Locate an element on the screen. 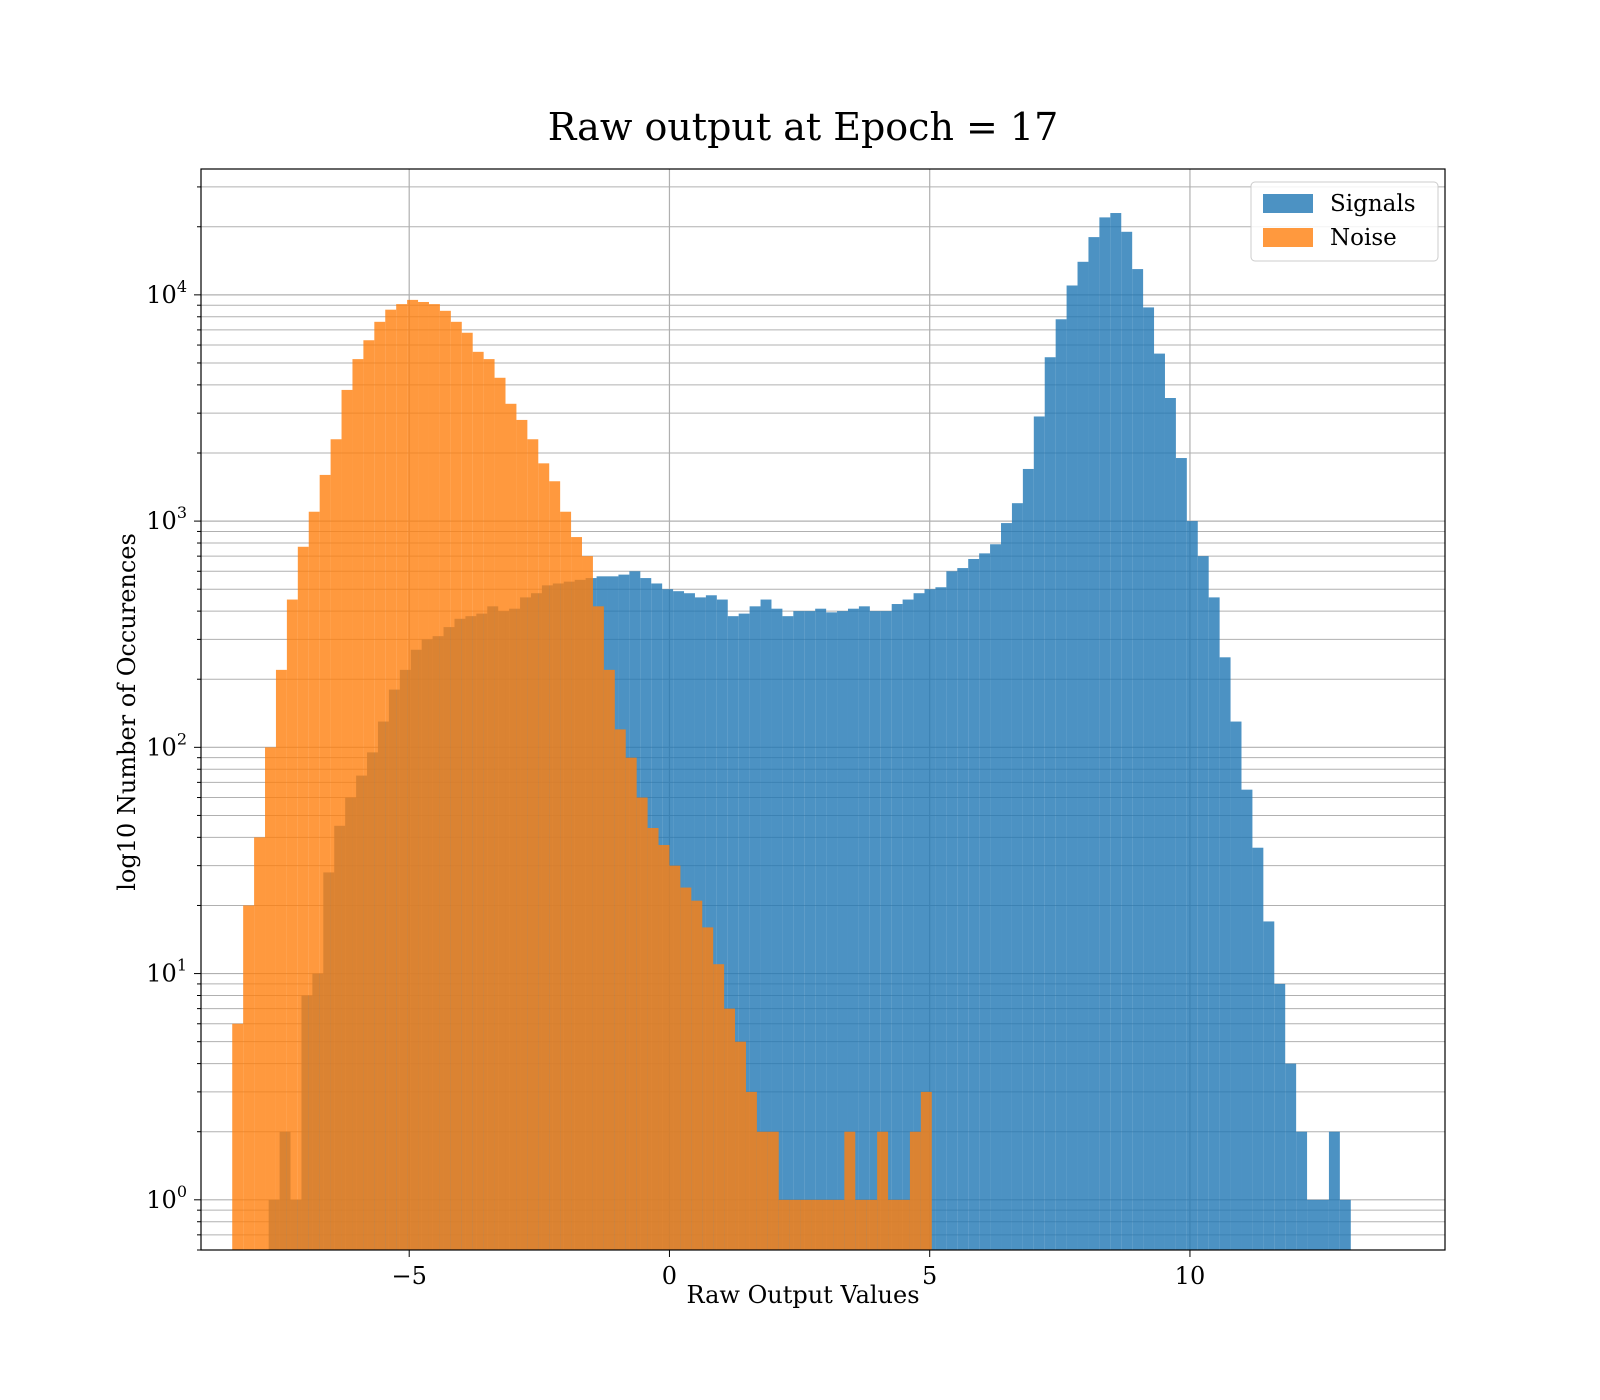 The width and height of the screenshot is (1600, 1400). y-tick-label: 10⁴ is located at coordinates (166, 293).